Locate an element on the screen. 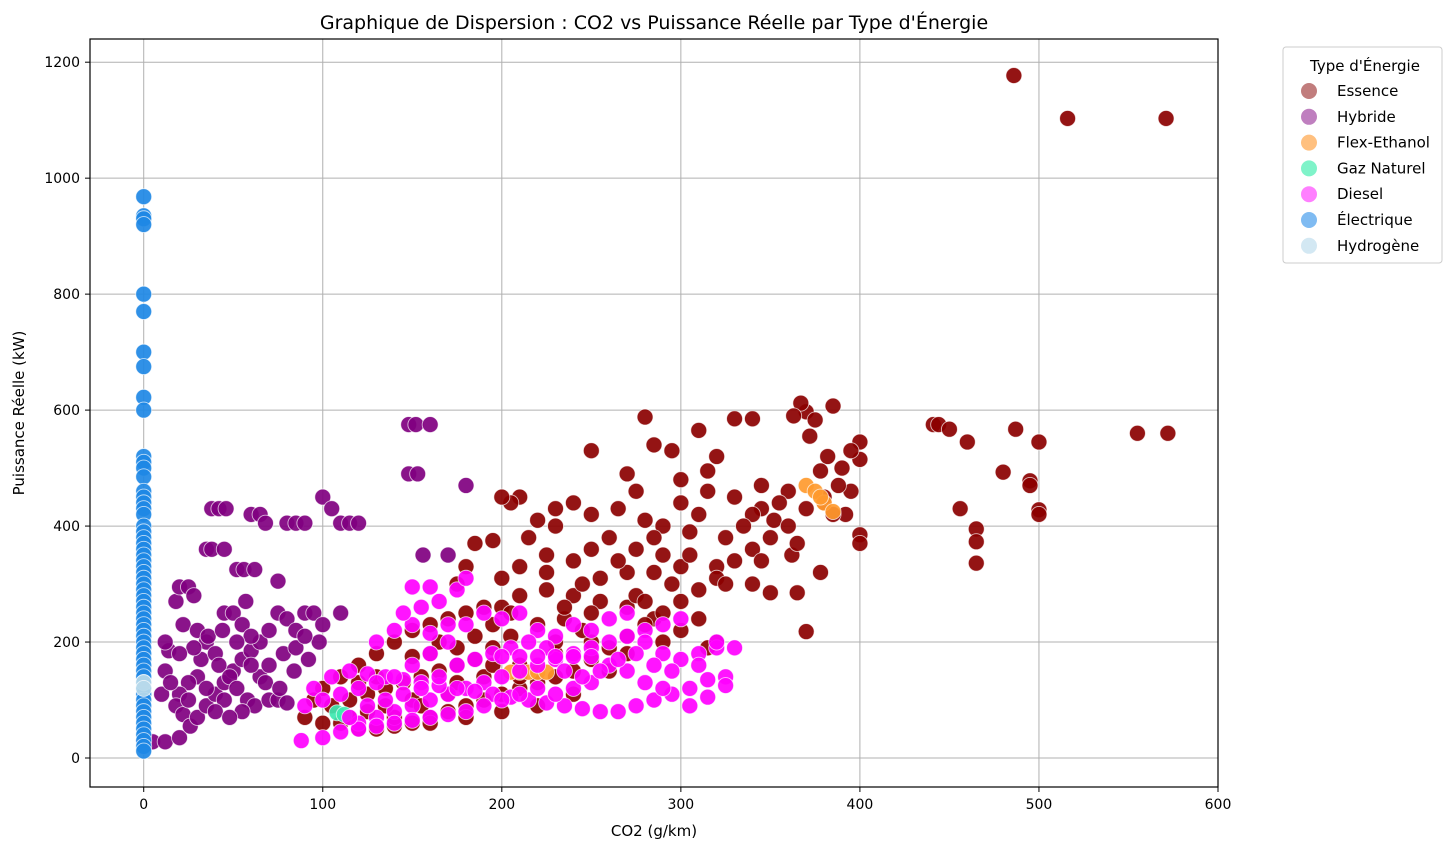 Image resolution: width=1454 pixels, height=843 pixels. x-tick-label: 200 is located at coordinates (501, 805).